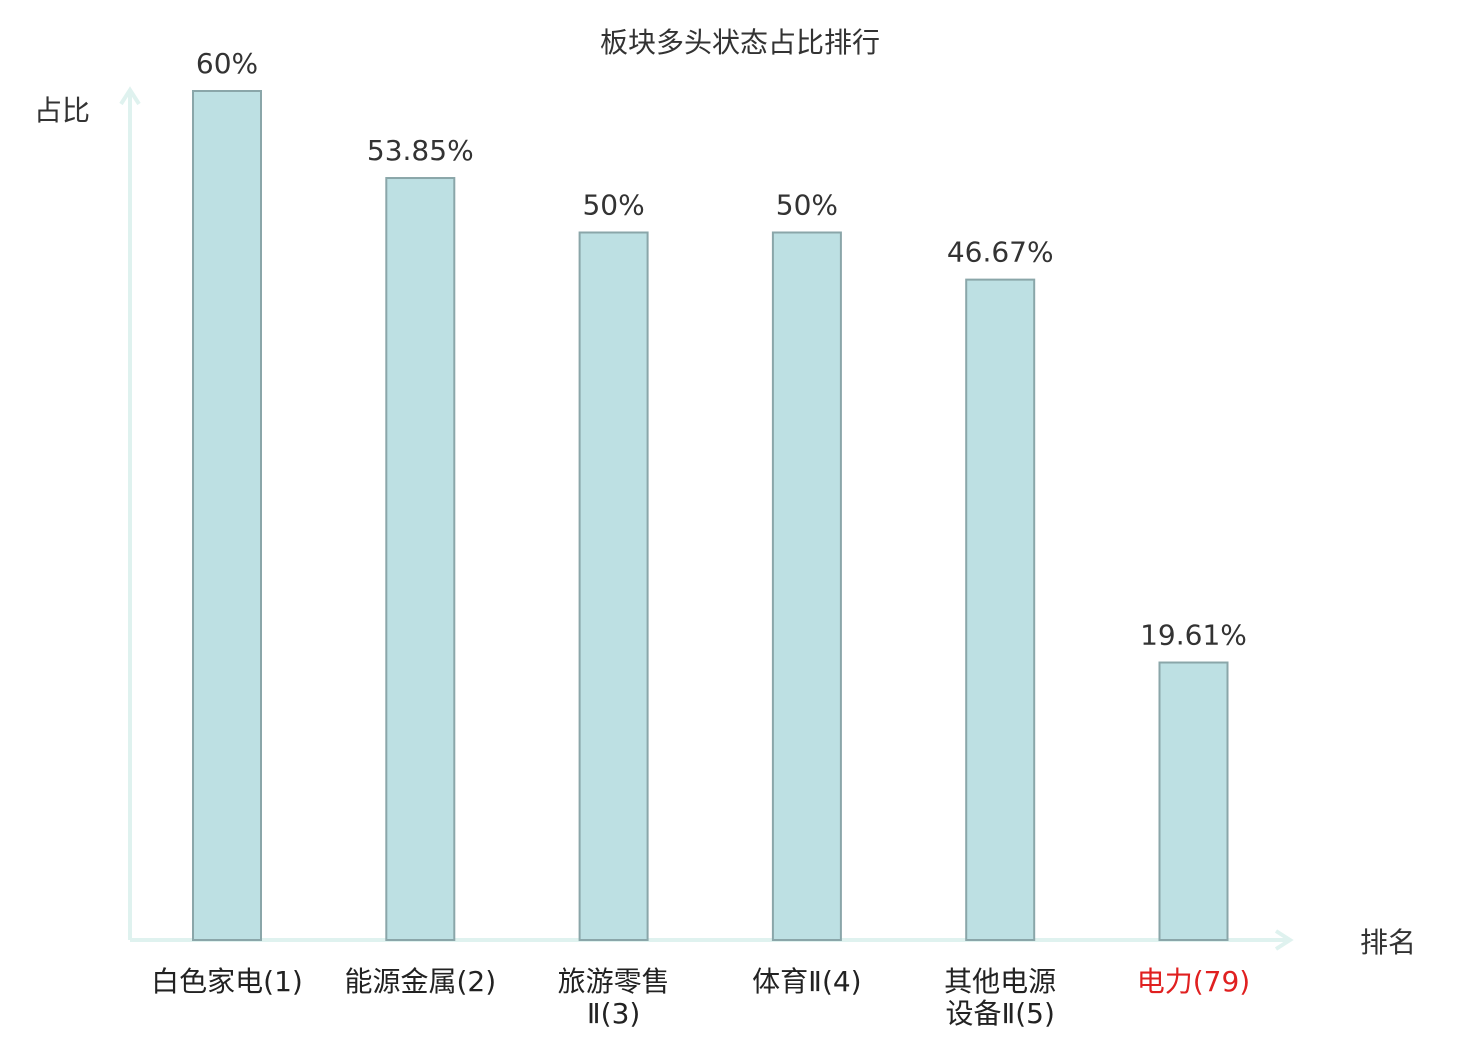 The height and width of the screenshot is (1040, 1480). Describe the element at coordinates (1388, 942) in the screenshot. I see `x-axis-label: 排名` at that location.